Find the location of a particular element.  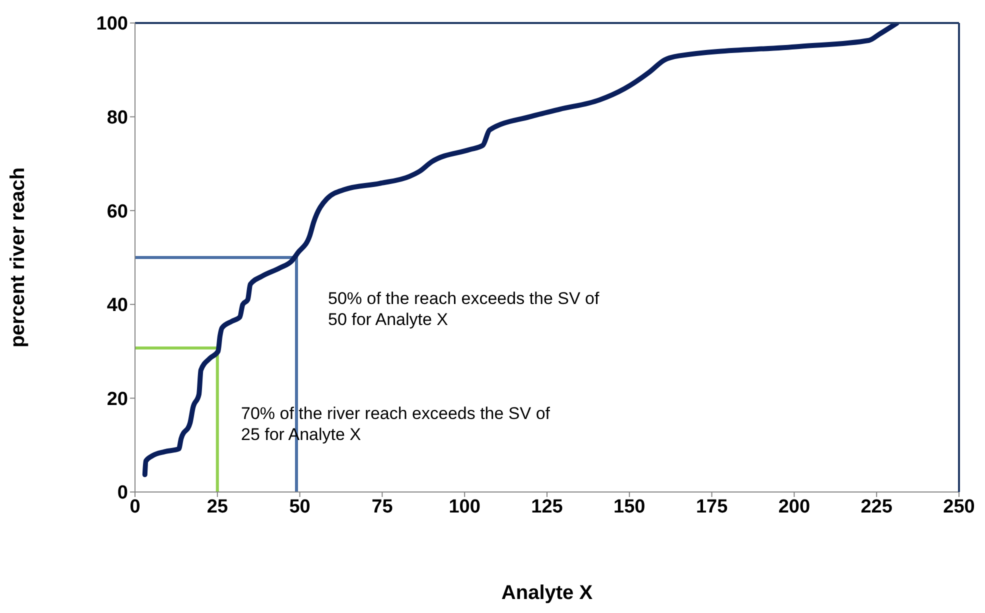

y-tick-label: 80 is located at coordinates (117, 118).